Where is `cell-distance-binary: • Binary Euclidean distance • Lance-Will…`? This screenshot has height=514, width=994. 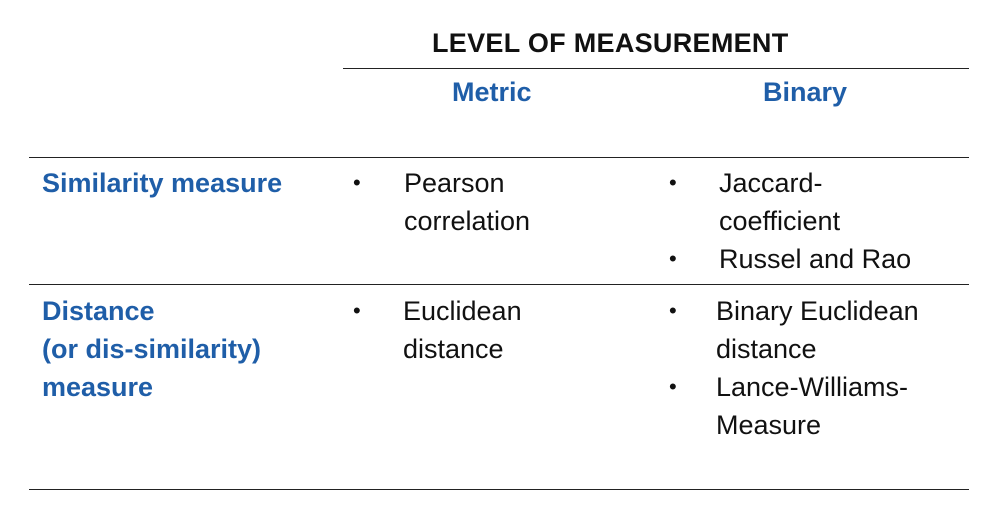
cell-distance-binary: • Binary Euclidean distance • Lance-Will… is located at coordinates (792, 368).